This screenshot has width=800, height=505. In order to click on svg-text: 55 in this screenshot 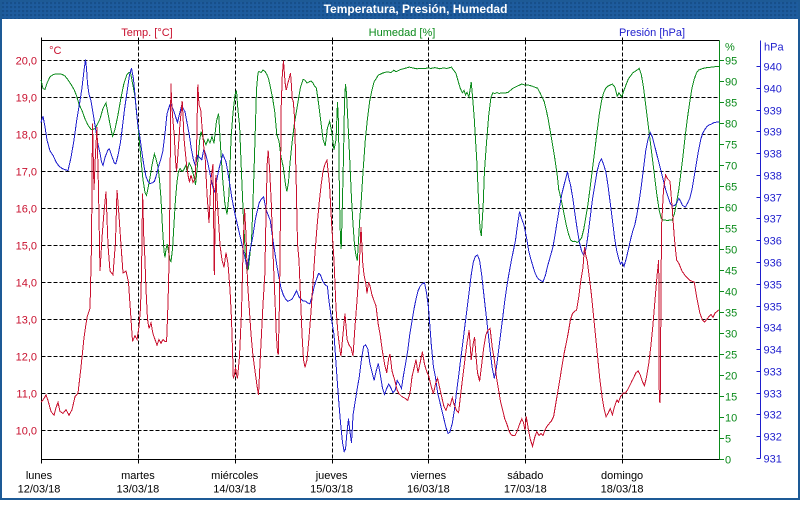, I will do `click(731, 229)`.